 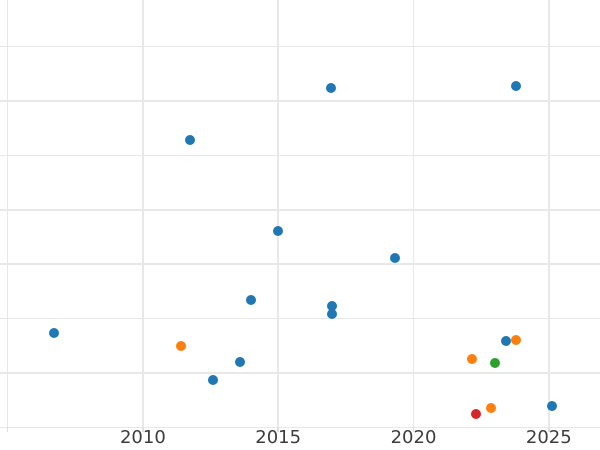 I want to click on x-axis-line, so click(x=300, y=427).